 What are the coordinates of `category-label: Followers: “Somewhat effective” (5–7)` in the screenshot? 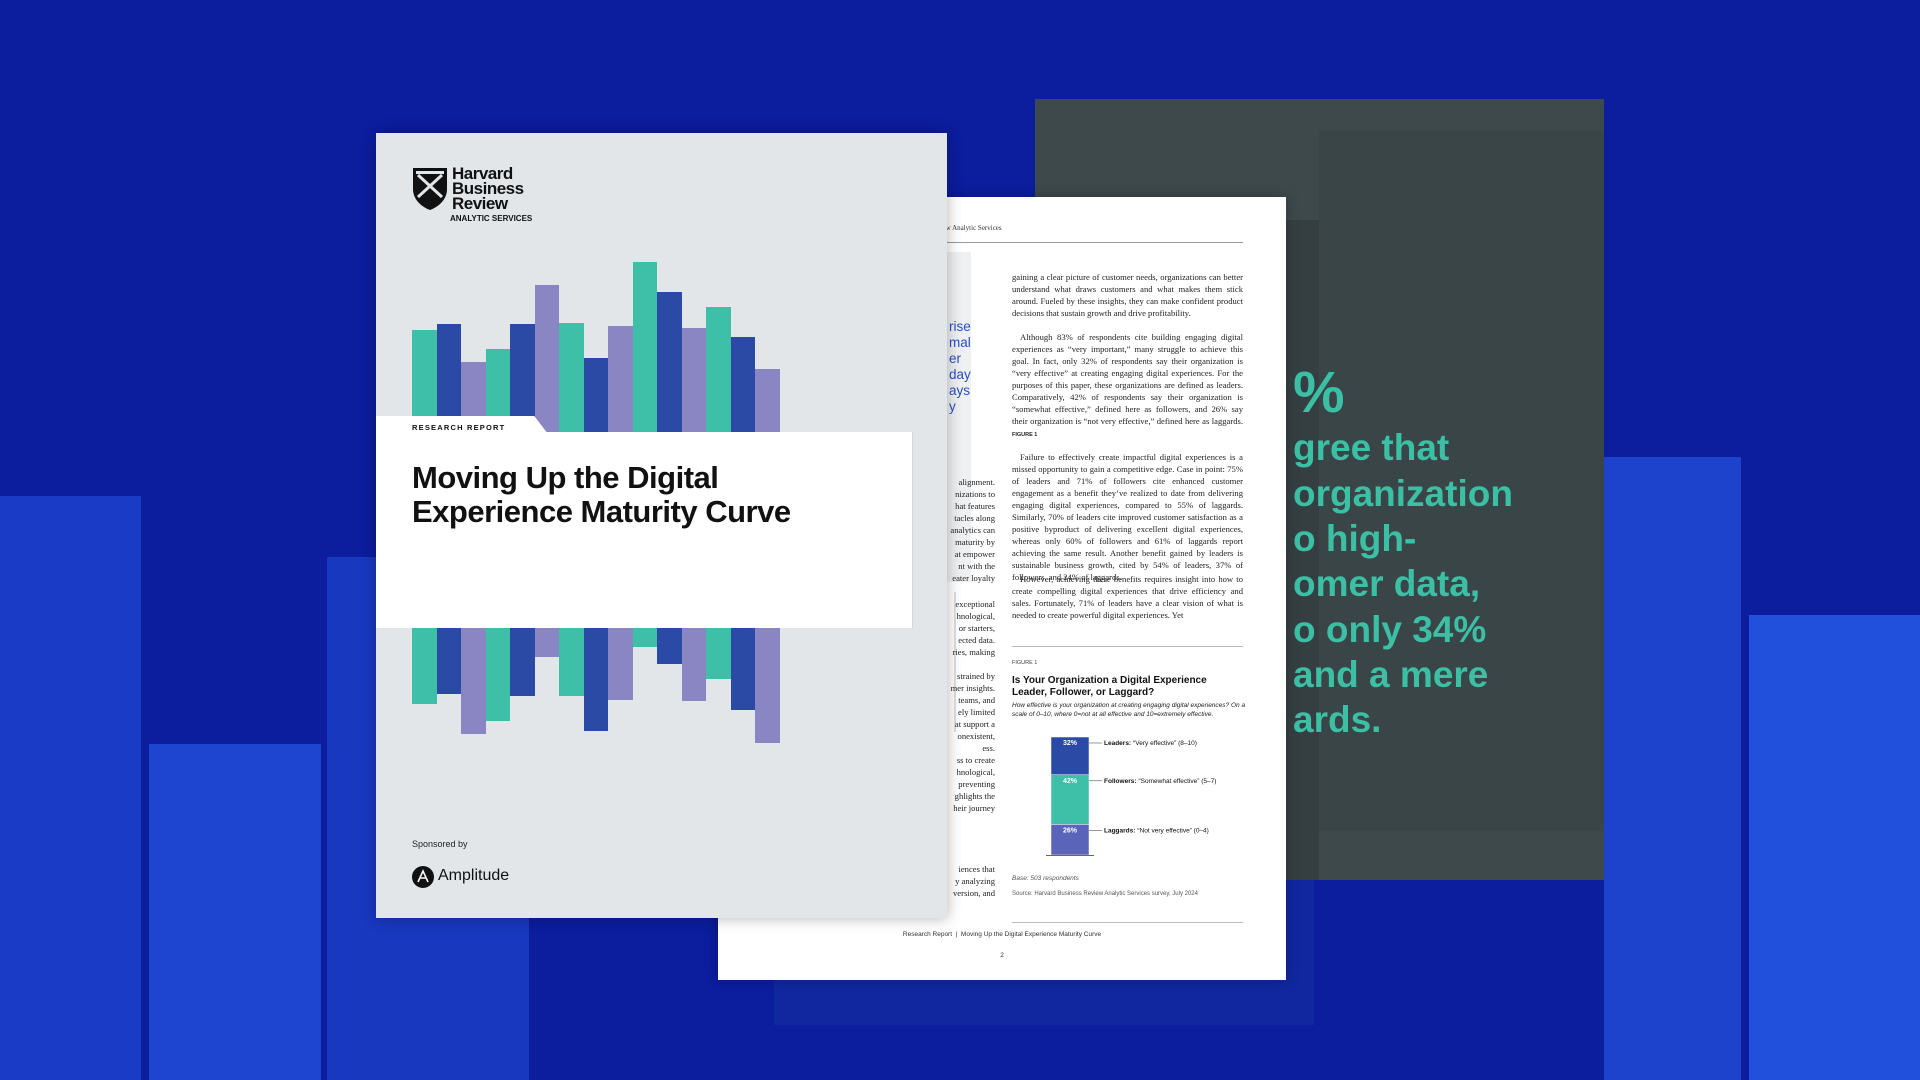 It's located at (1160, 781).